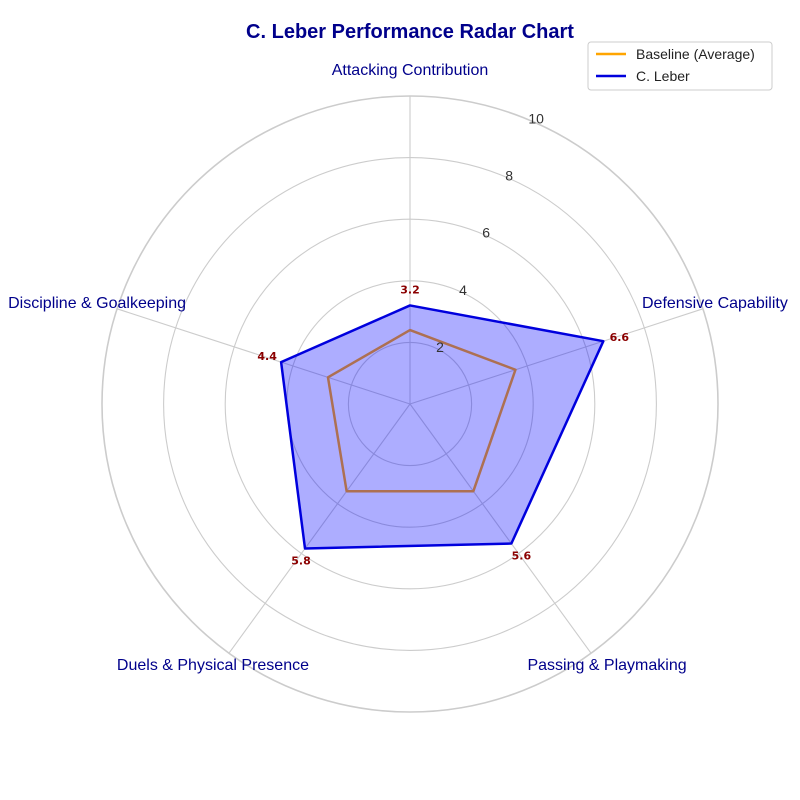 This screenshot has height=800, width=800. What do you see at coordinates (410, 289) in the screenshot?
I see `data-label: 3.2` at bounding box center [410, 289].